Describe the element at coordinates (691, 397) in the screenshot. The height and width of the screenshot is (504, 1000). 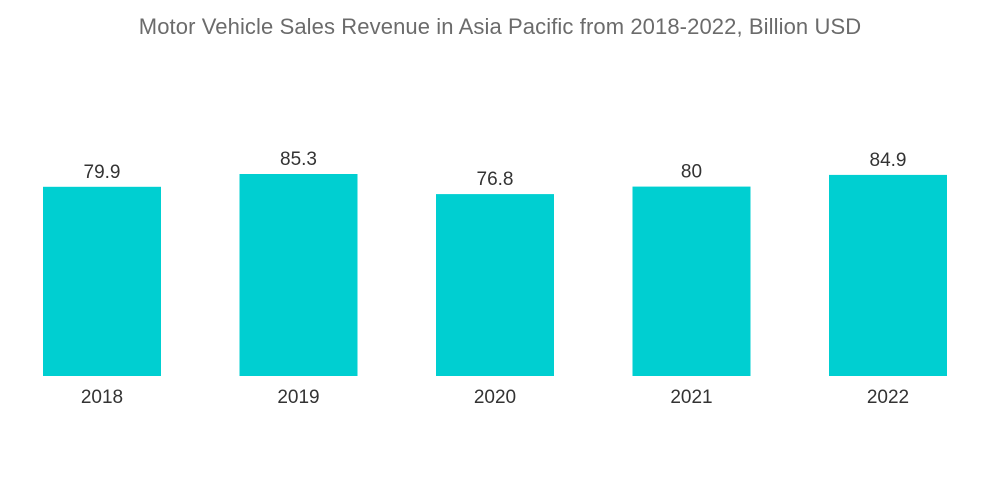
I see `x-tick-label-2021: 2021` at that location.